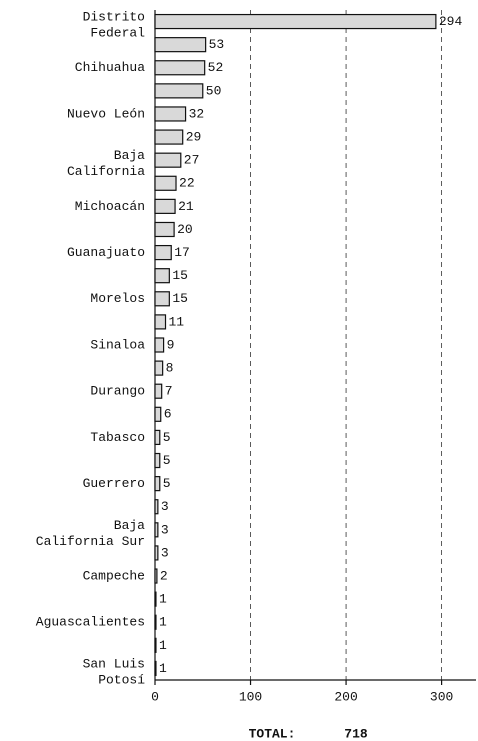 The image size is (478, 741). What do you see at coordinates (272, 733) in the screenshot?
I see `total-label: TOTAL:` at bounding box center [272, 733].